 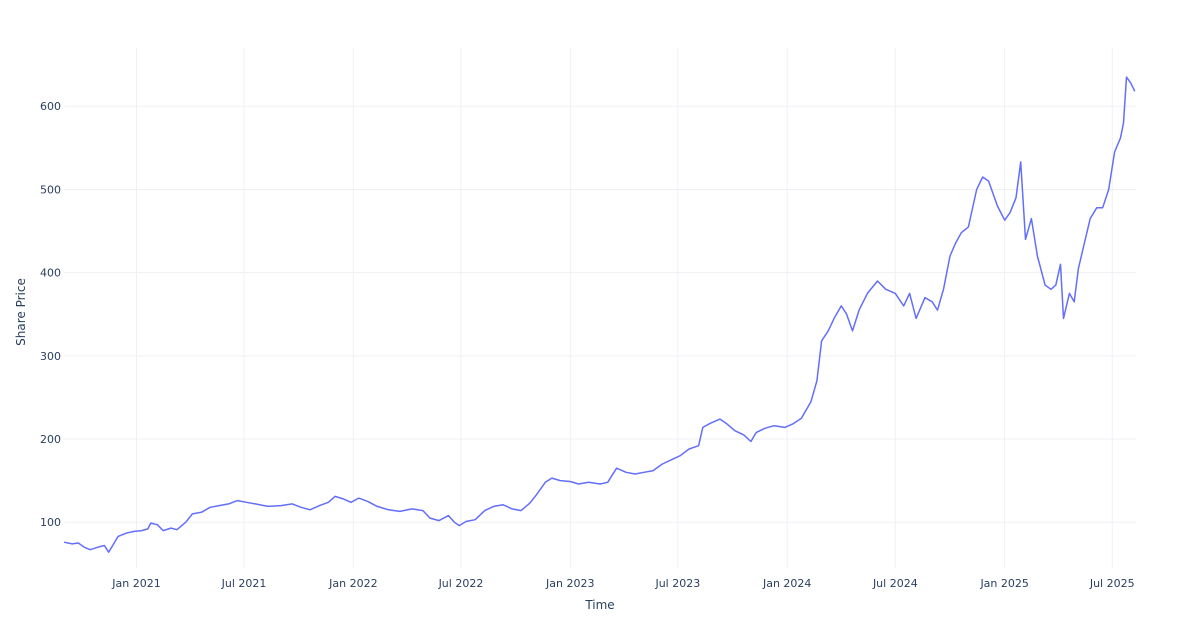 What do you see at coordinates (461, 583) in the screenshot?
I see `x-tick-label: Jul 2022` at bounding box center [461, 583].